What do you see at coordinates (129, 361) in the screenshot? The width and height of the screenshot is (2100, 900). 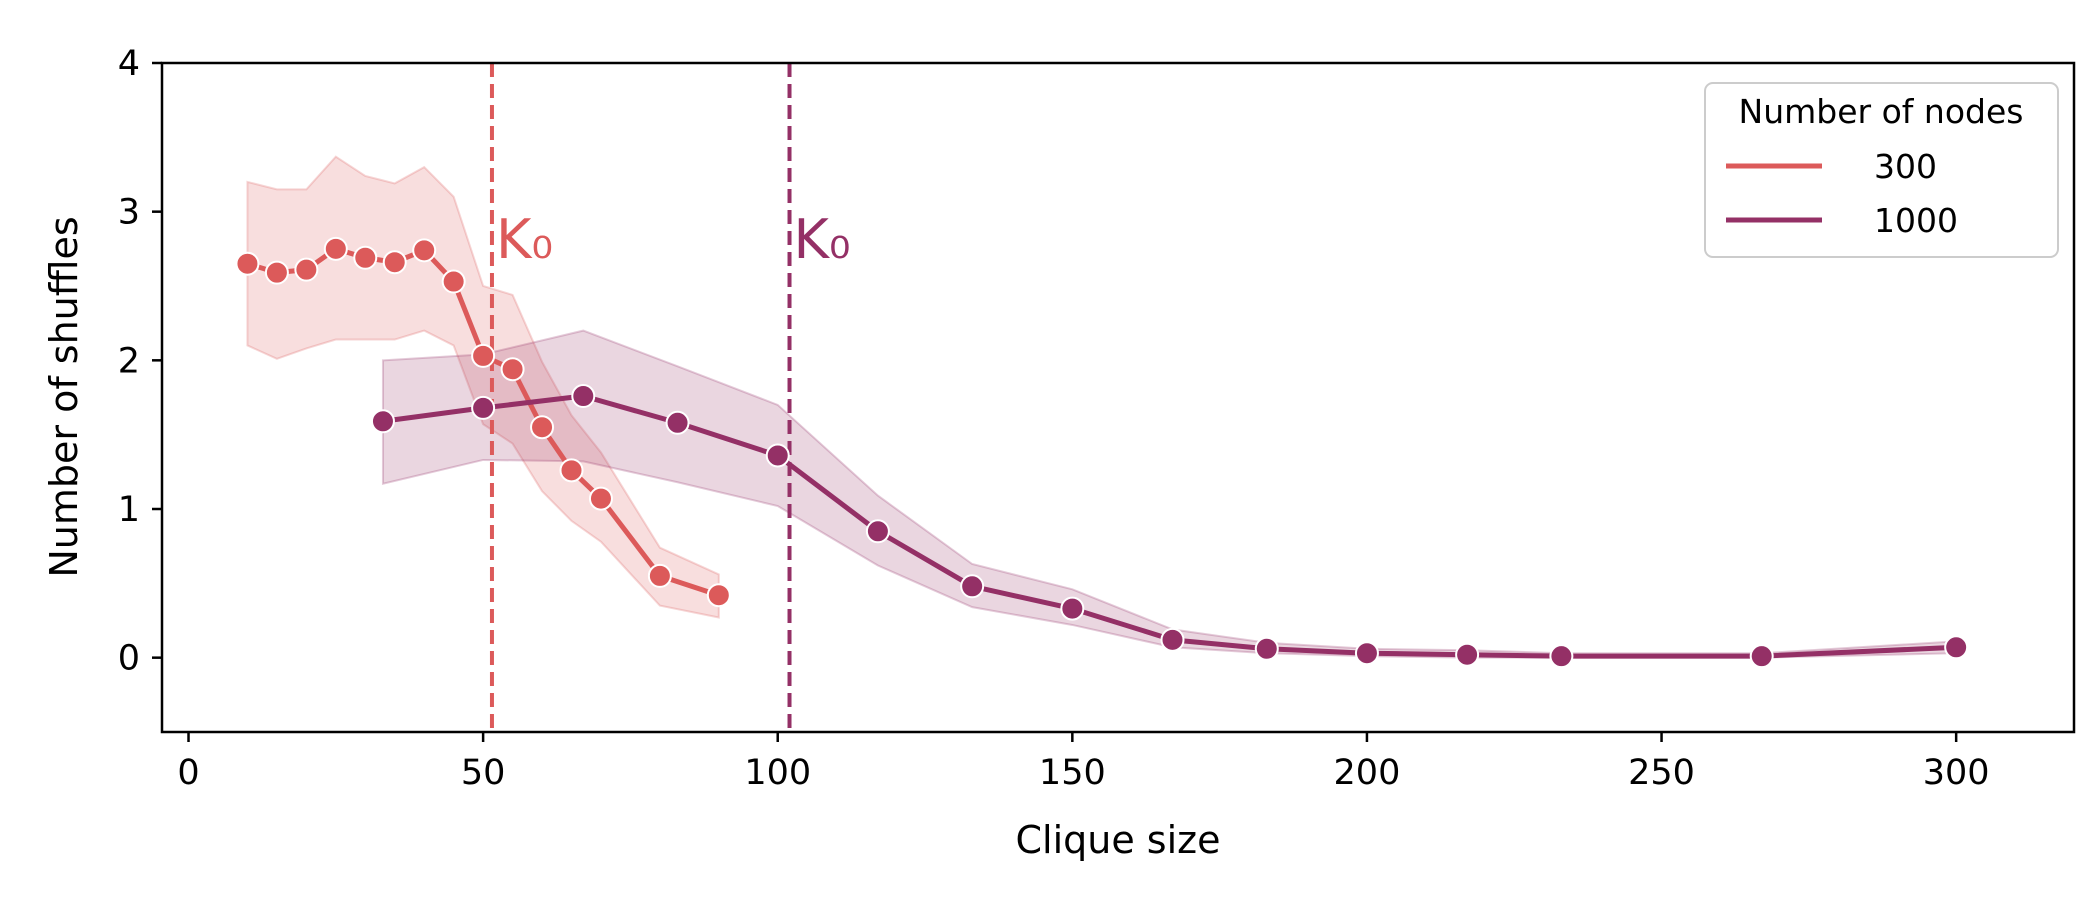 I see `y-tick-label: 2` at bounding box center [129, 361].